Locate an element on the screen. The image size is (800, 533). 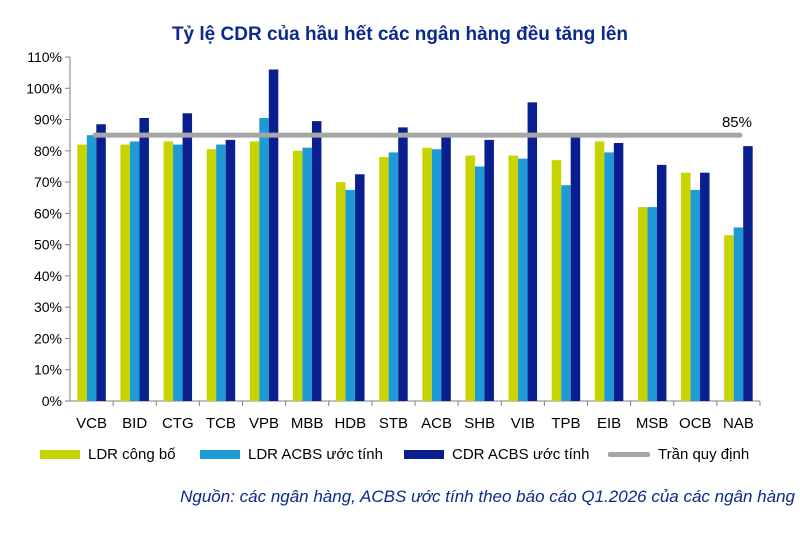
legend-item-cdr-acbs: CDR ACBS ước tính is located at coordinates (496, 454).